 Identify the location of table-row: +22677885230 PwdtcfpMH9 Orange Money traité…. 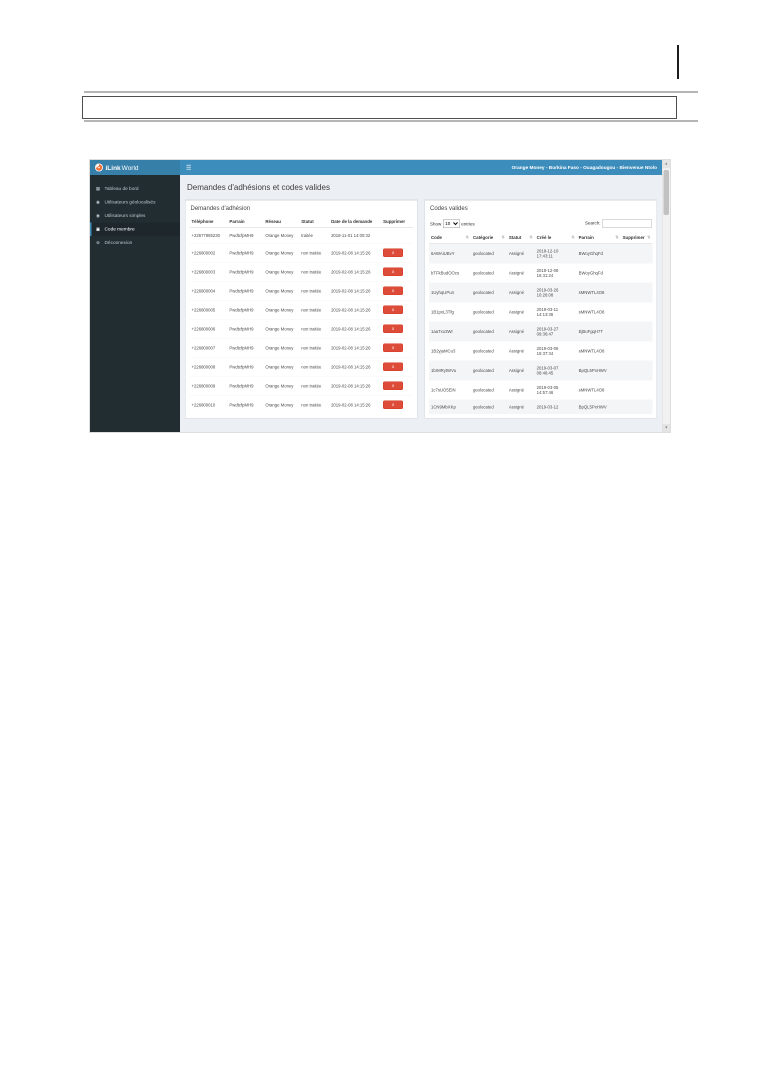
(301, 235).